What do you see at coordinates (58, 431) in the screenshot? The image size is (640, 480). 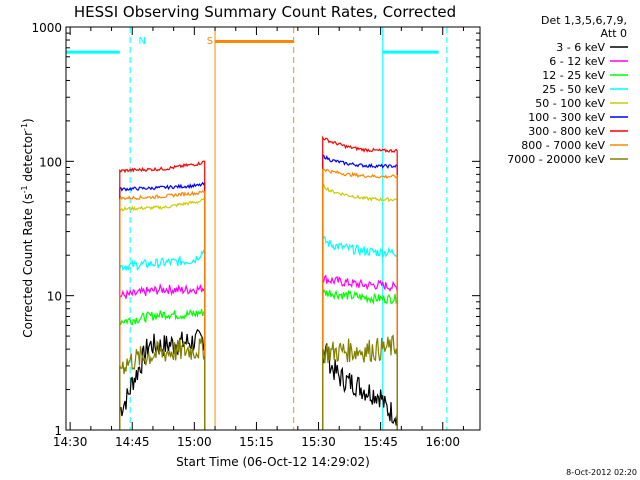 I see `y-tick-label: 1` at bounding box center [58, 431].